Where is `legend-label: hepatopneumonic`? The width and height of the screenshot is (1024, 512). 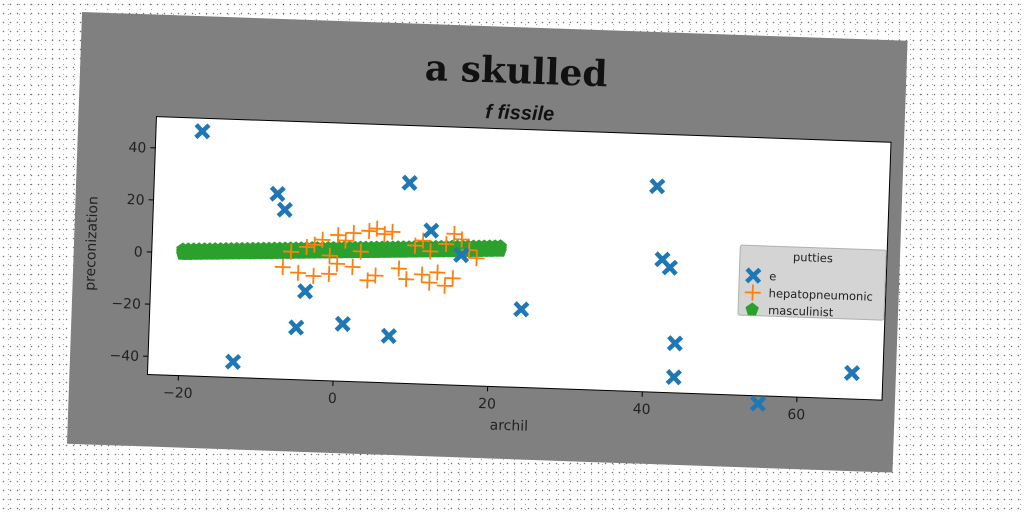
legend-label: hepatopneumonic is located at coordinates (820, 295).